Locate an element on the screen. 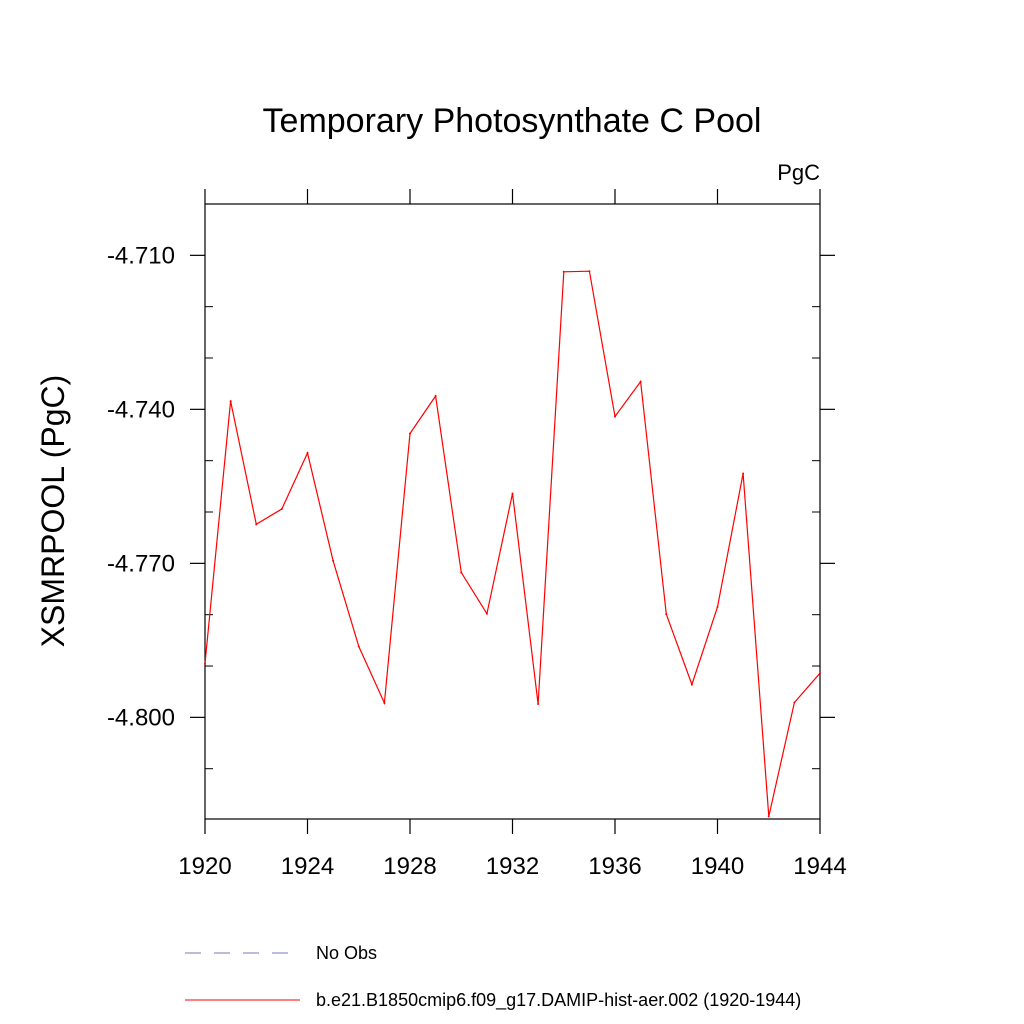 The height and width of the screenshot is (1024, 1024). x-tick-label: 1940 is located at coordinates (717, 866).